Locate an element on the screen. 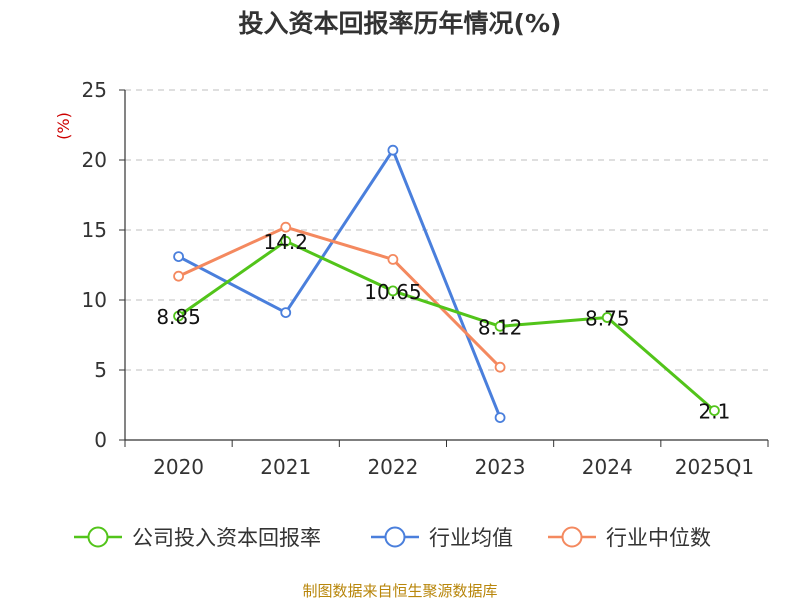 The height and width of the screenshot is (600, 800). legend-label: 行业均值 is located at coordinates (471, 538).